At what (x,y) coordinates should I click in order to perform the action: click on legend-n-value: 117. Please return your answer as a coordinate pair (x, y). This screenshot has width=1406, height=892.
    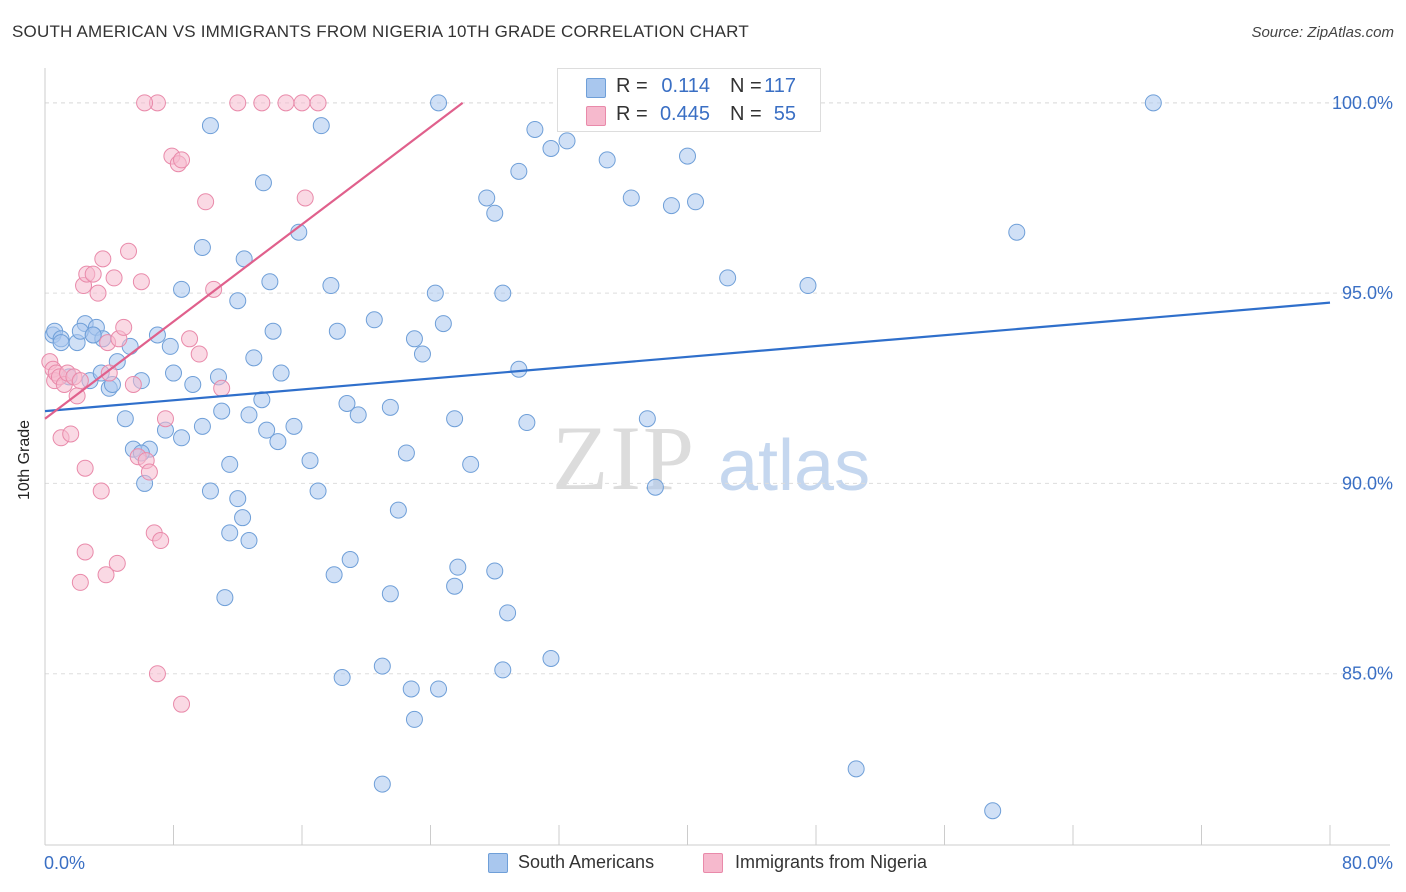
    Looking at the image, I should click on (780, 86).